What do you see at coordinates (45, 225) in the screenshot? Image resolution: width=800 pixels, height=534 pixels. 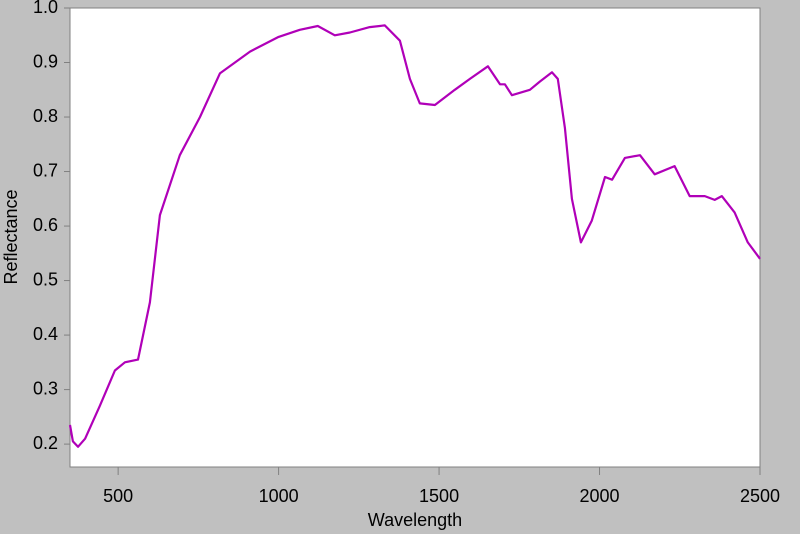 I see `y-tick-label: 0.6` at bounding box center [45, 225].